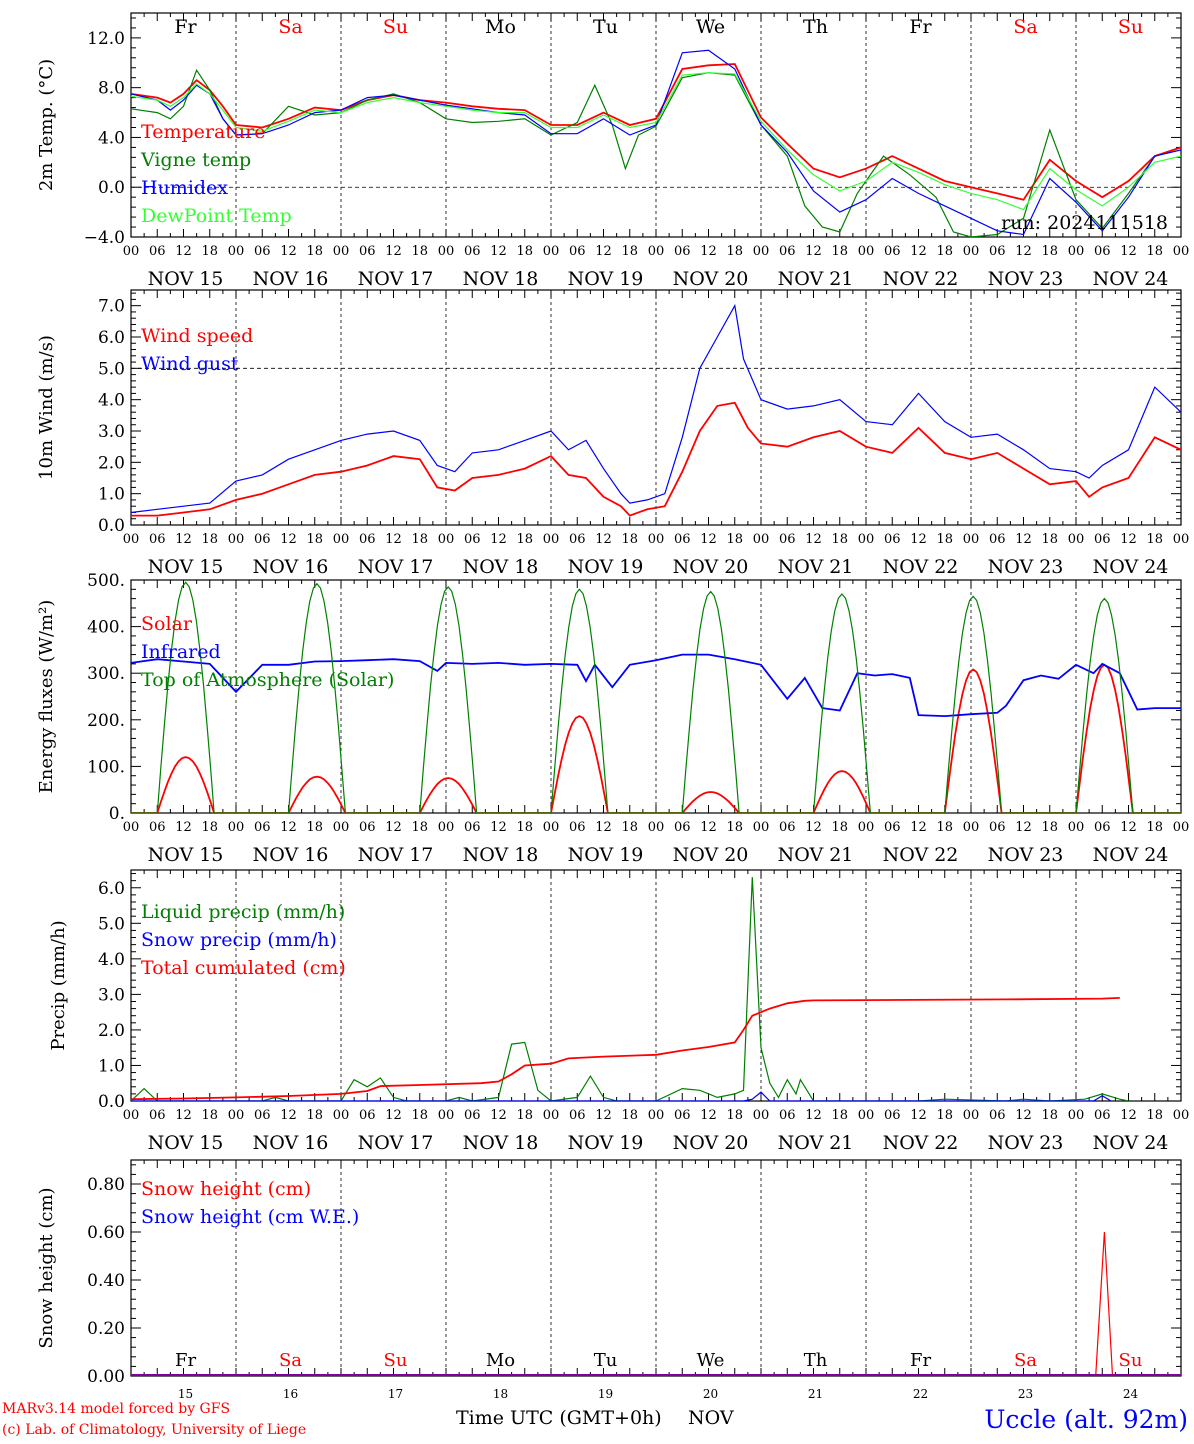  What do you see at coordinates (559, 1418) in the screenshot?
I see `x-axis-label: Time UTC (GMT+0h)` at bounding box center [559, 1418].